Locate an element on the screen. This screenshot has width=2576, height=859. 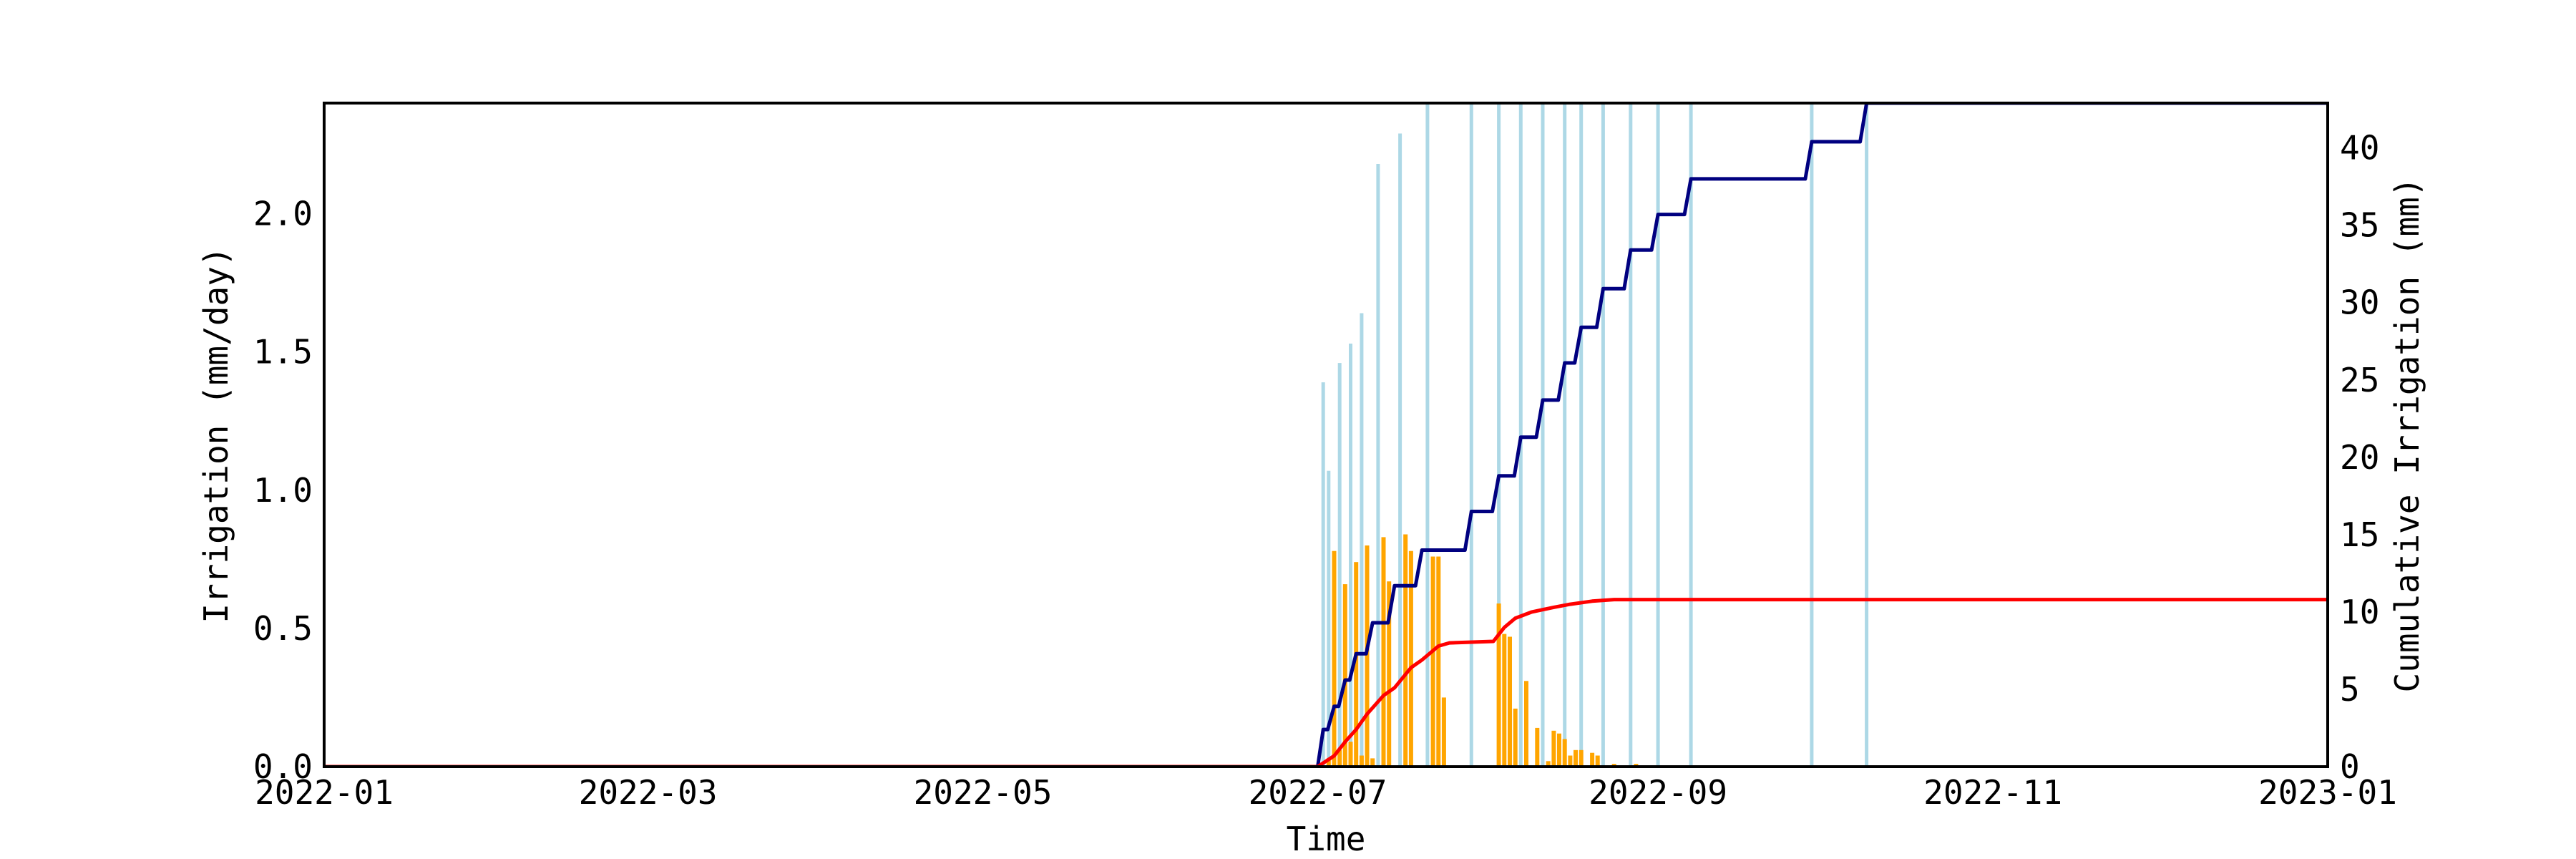
x-tick-label: 2022-11 is located at coordinates (1992, 792).